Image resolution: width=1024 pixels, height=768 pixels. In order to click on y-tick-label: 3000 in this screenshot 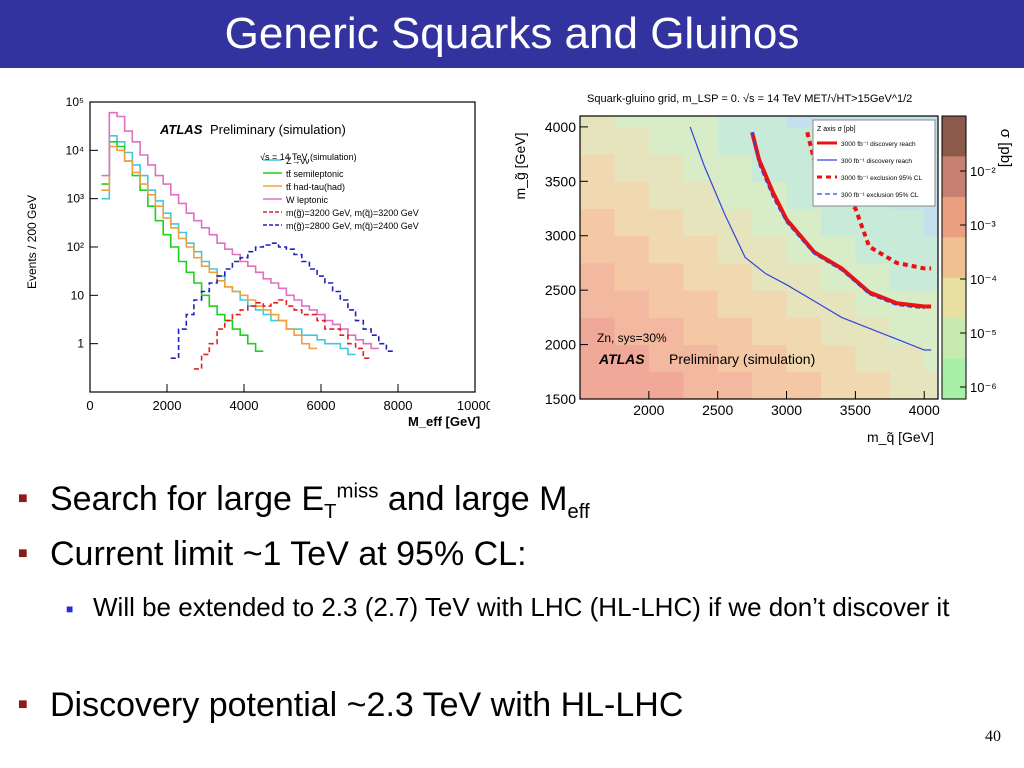, I will do `click(560, 236)`.